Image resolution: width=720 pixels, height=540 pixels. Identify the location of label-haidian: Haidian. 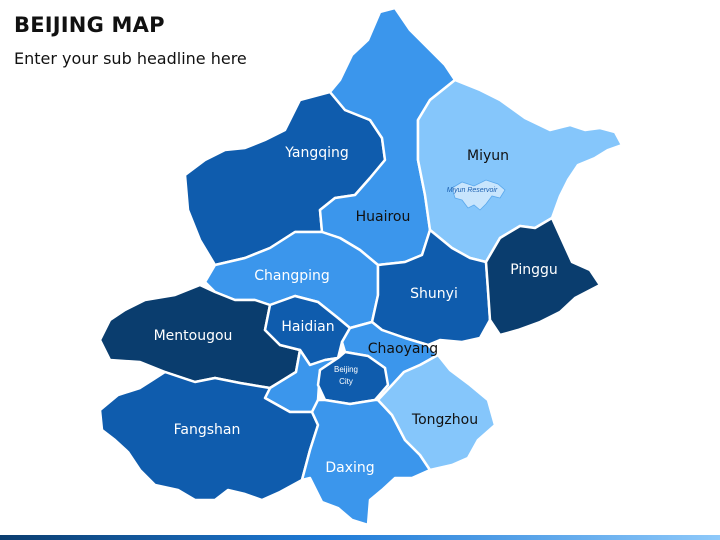
(307, 327).